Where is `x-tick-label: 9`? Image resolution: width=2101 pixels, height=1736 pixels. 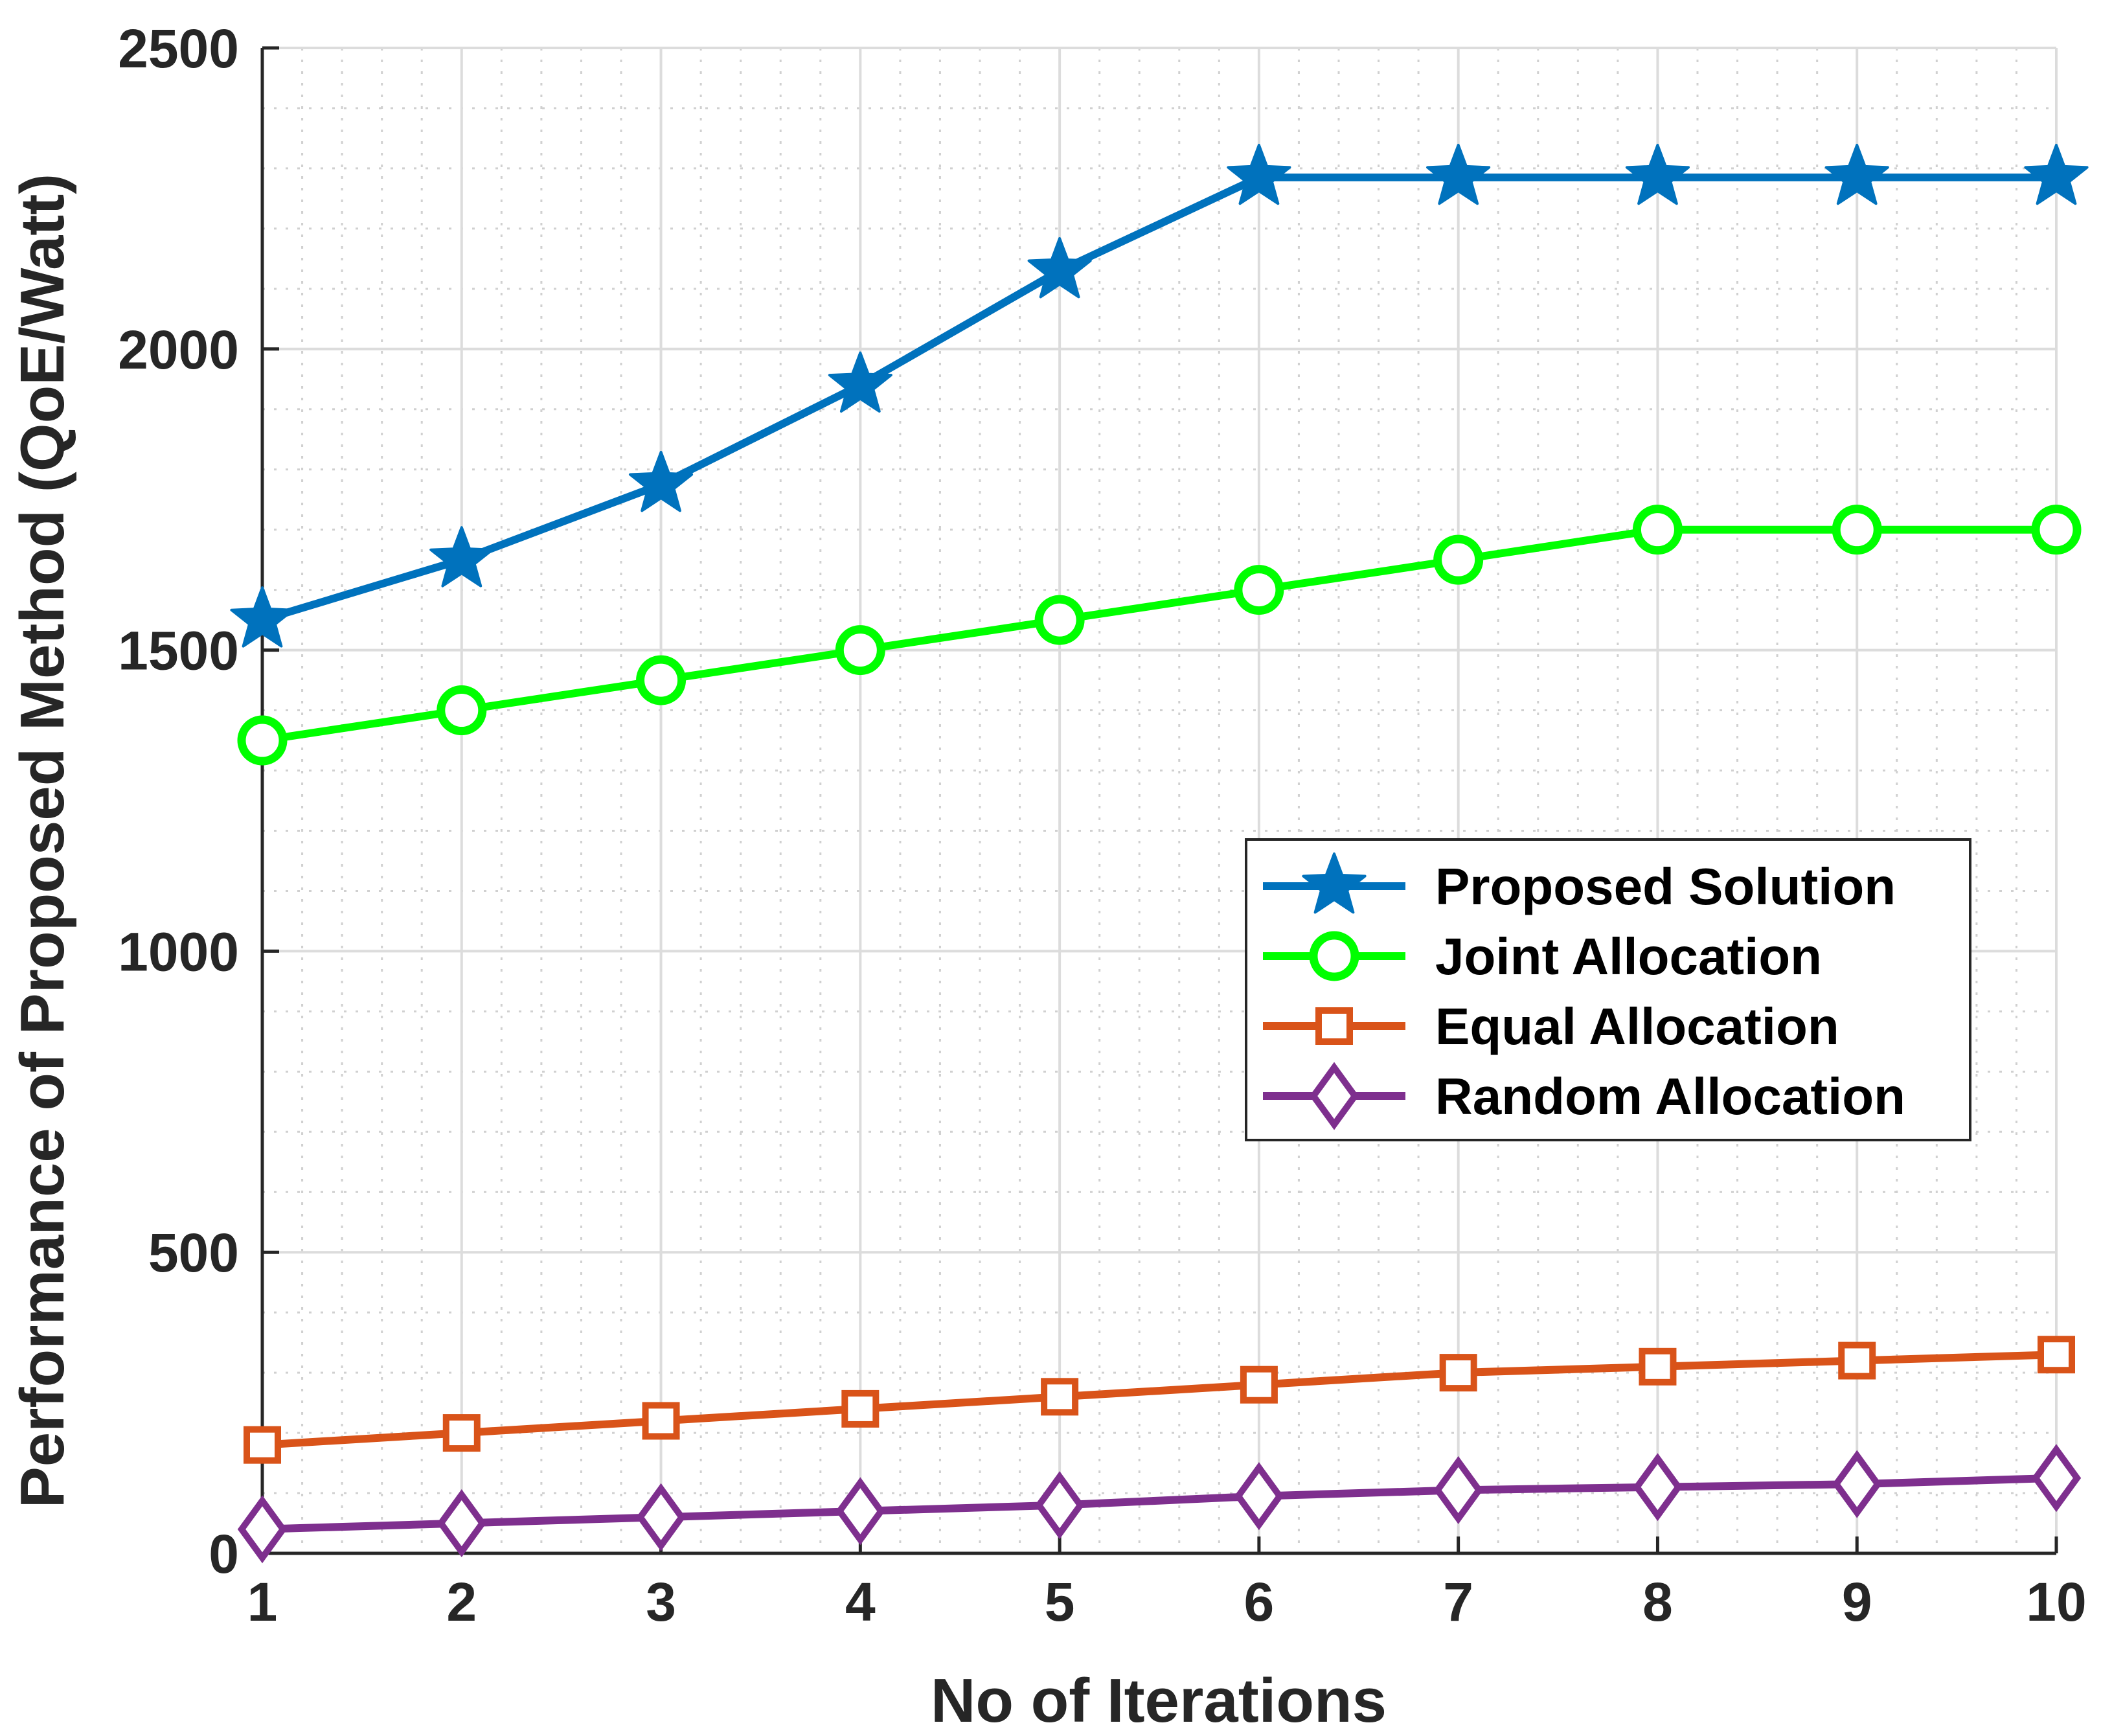 x-tick-label: 9 is located at coordinates (1857, 1601).